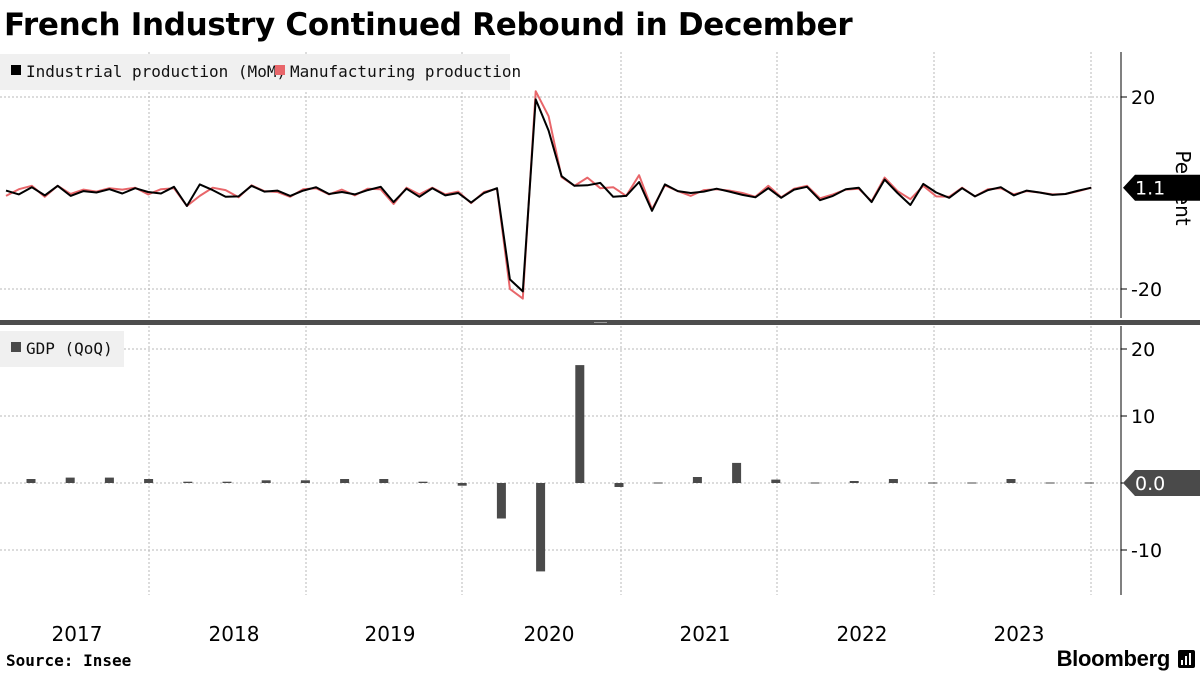  I want to click on x-tick-label: 2022, so click(862, 634).